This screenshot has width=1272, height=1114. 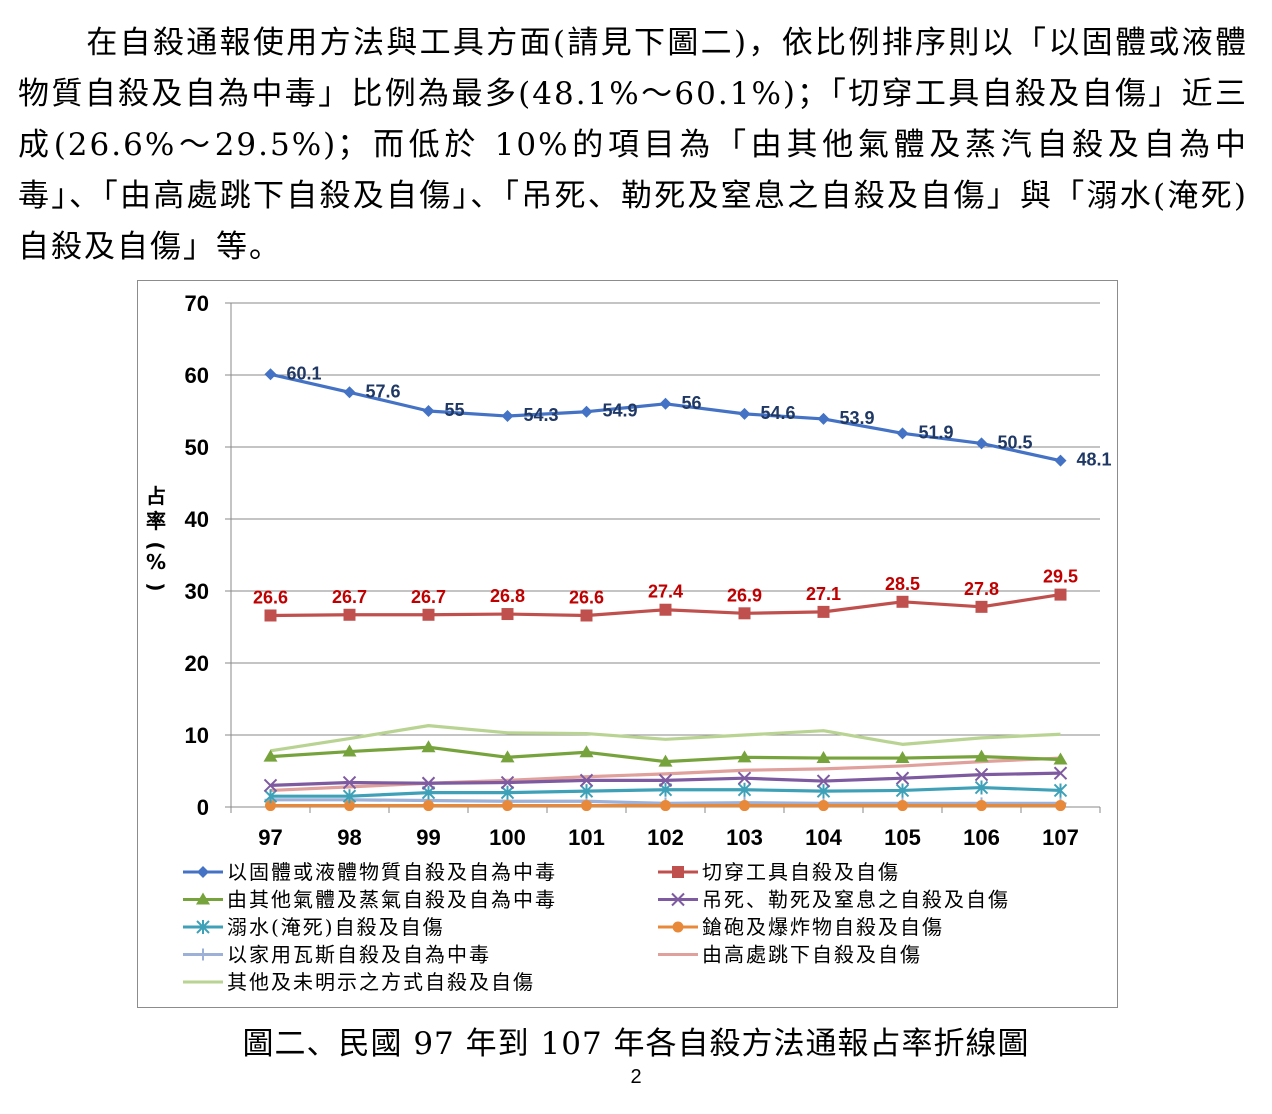 What do you see at coordinates (692, 403) in the screenshot?
I see `data-label: 56` at bounding box center [692, 403].